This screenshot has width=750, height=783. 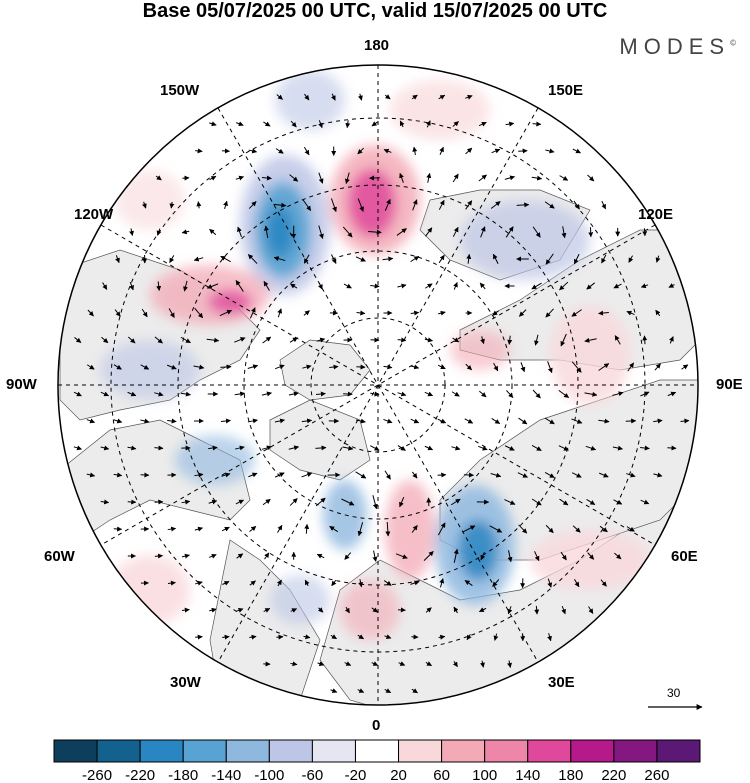 I want to click on colorbar-tick-label: -100, so click(x=269, y=775).